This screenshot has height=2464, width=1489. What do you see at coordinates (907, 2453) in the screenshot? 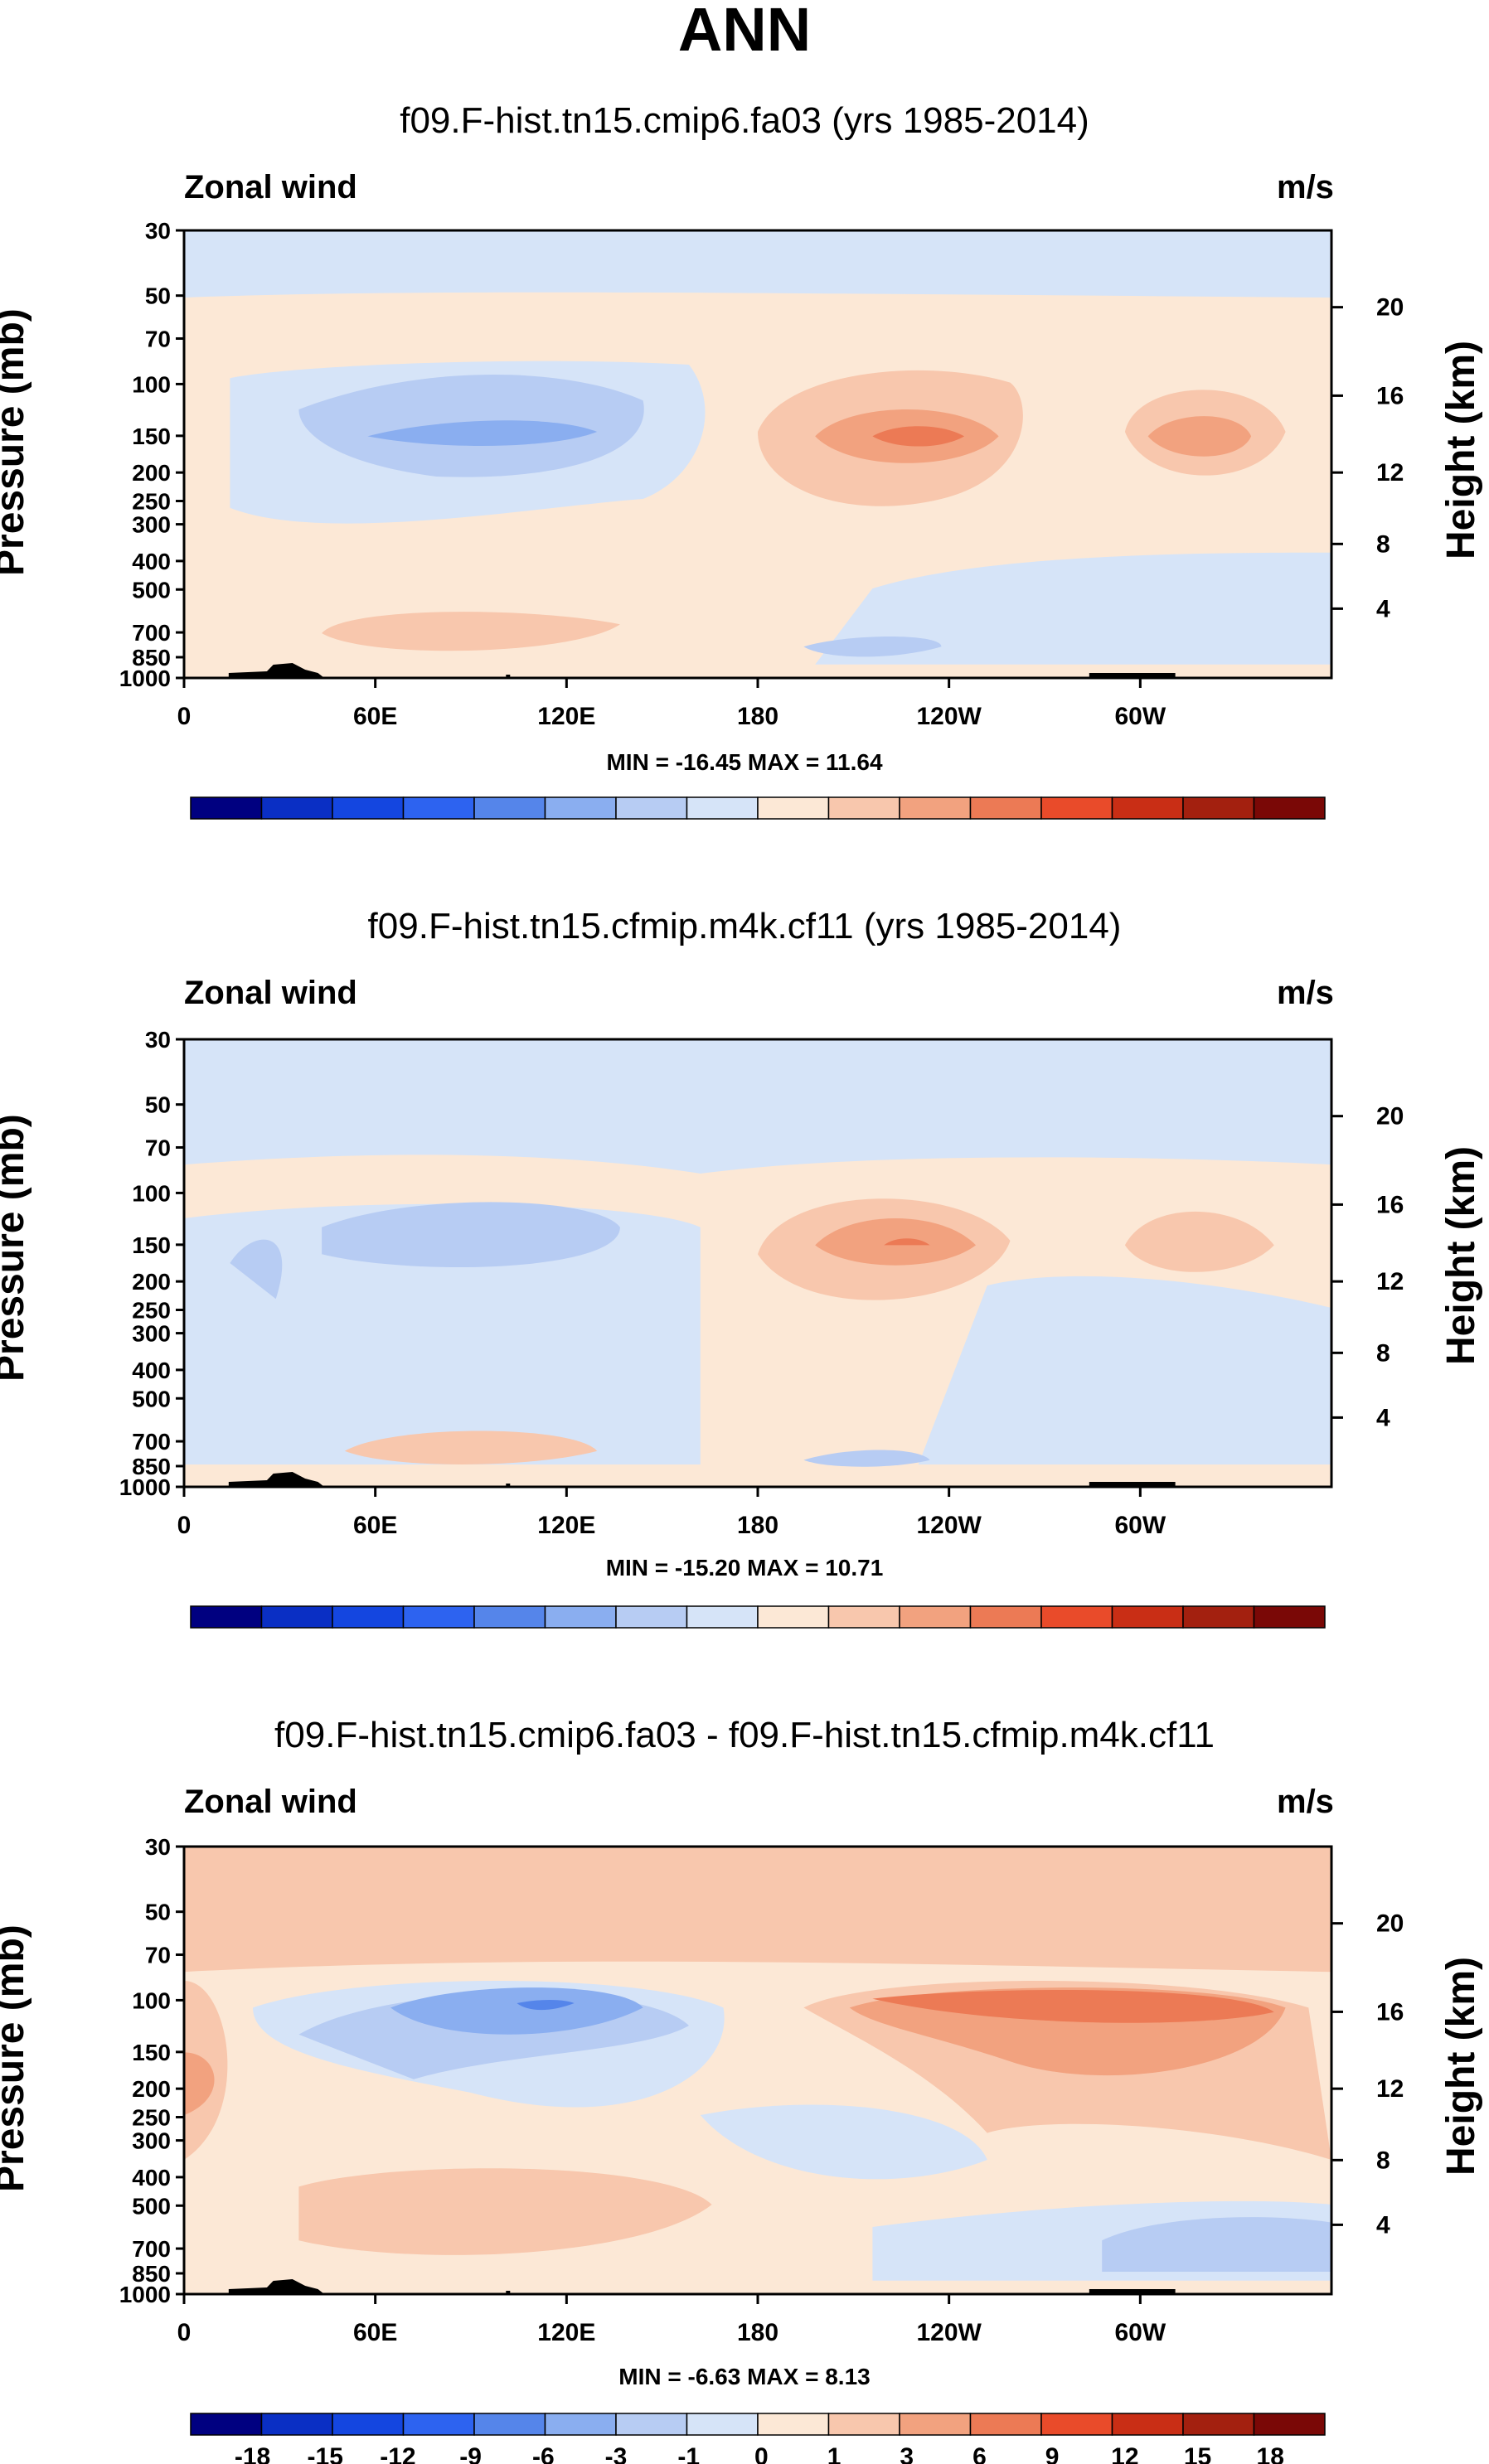
I see `colorbar-label: 3` at bounding box center [907, 2453].